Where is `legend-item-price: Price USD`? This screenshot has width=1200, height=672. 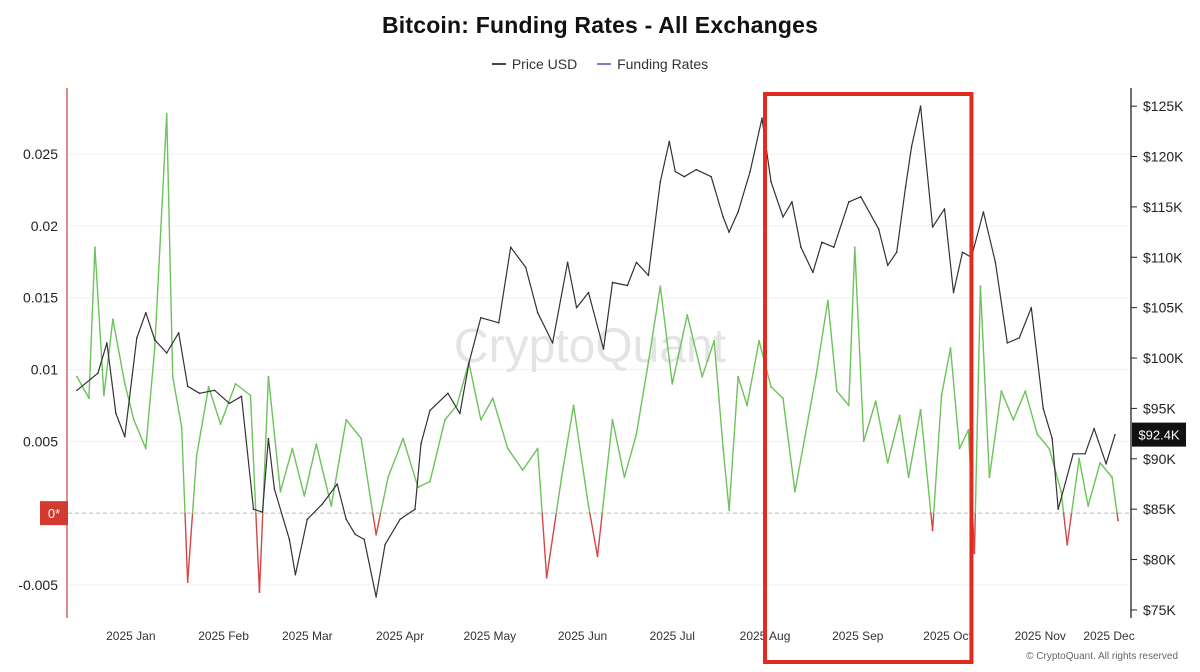 legend-item-price: Price USD is located at coordinates (534, 64).